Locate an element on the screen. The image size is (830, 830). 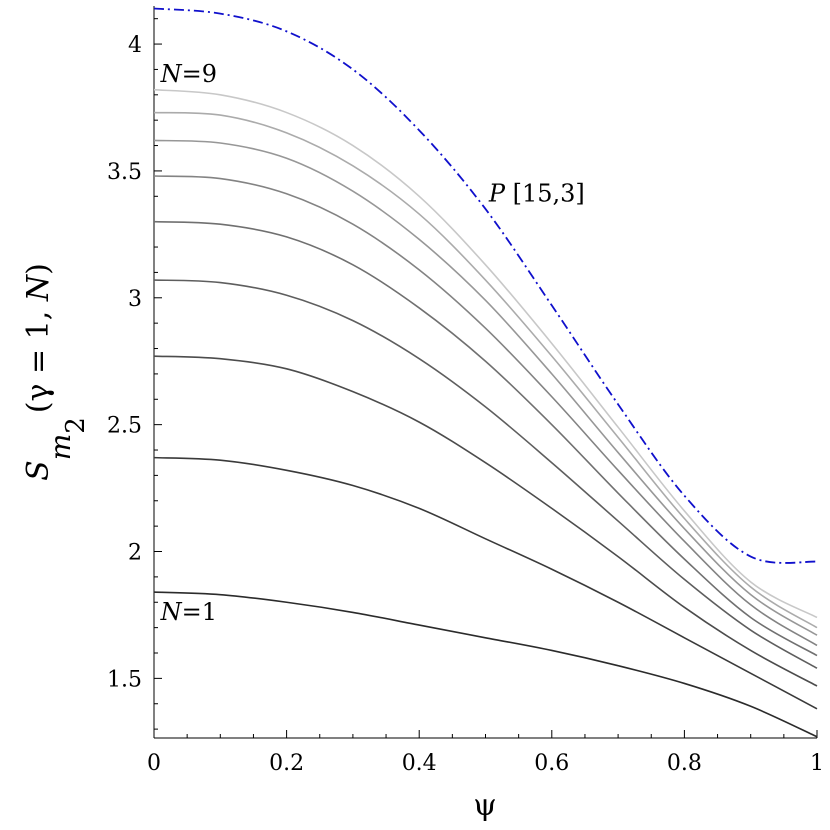
y-tick-label: 3 is located at coordinates (135, 299).